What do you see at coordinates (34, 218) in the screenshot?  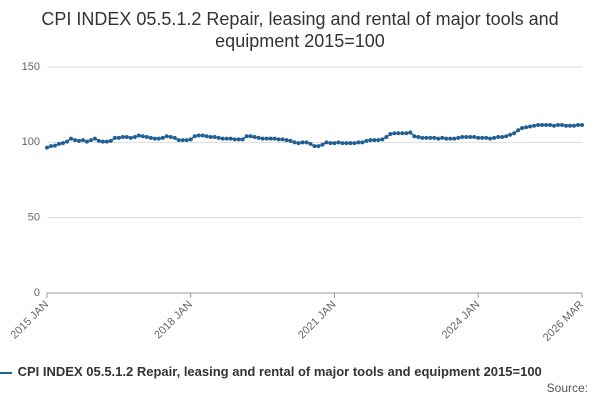 I see `y-tick-label: 50` at bounding box center [34, 218].